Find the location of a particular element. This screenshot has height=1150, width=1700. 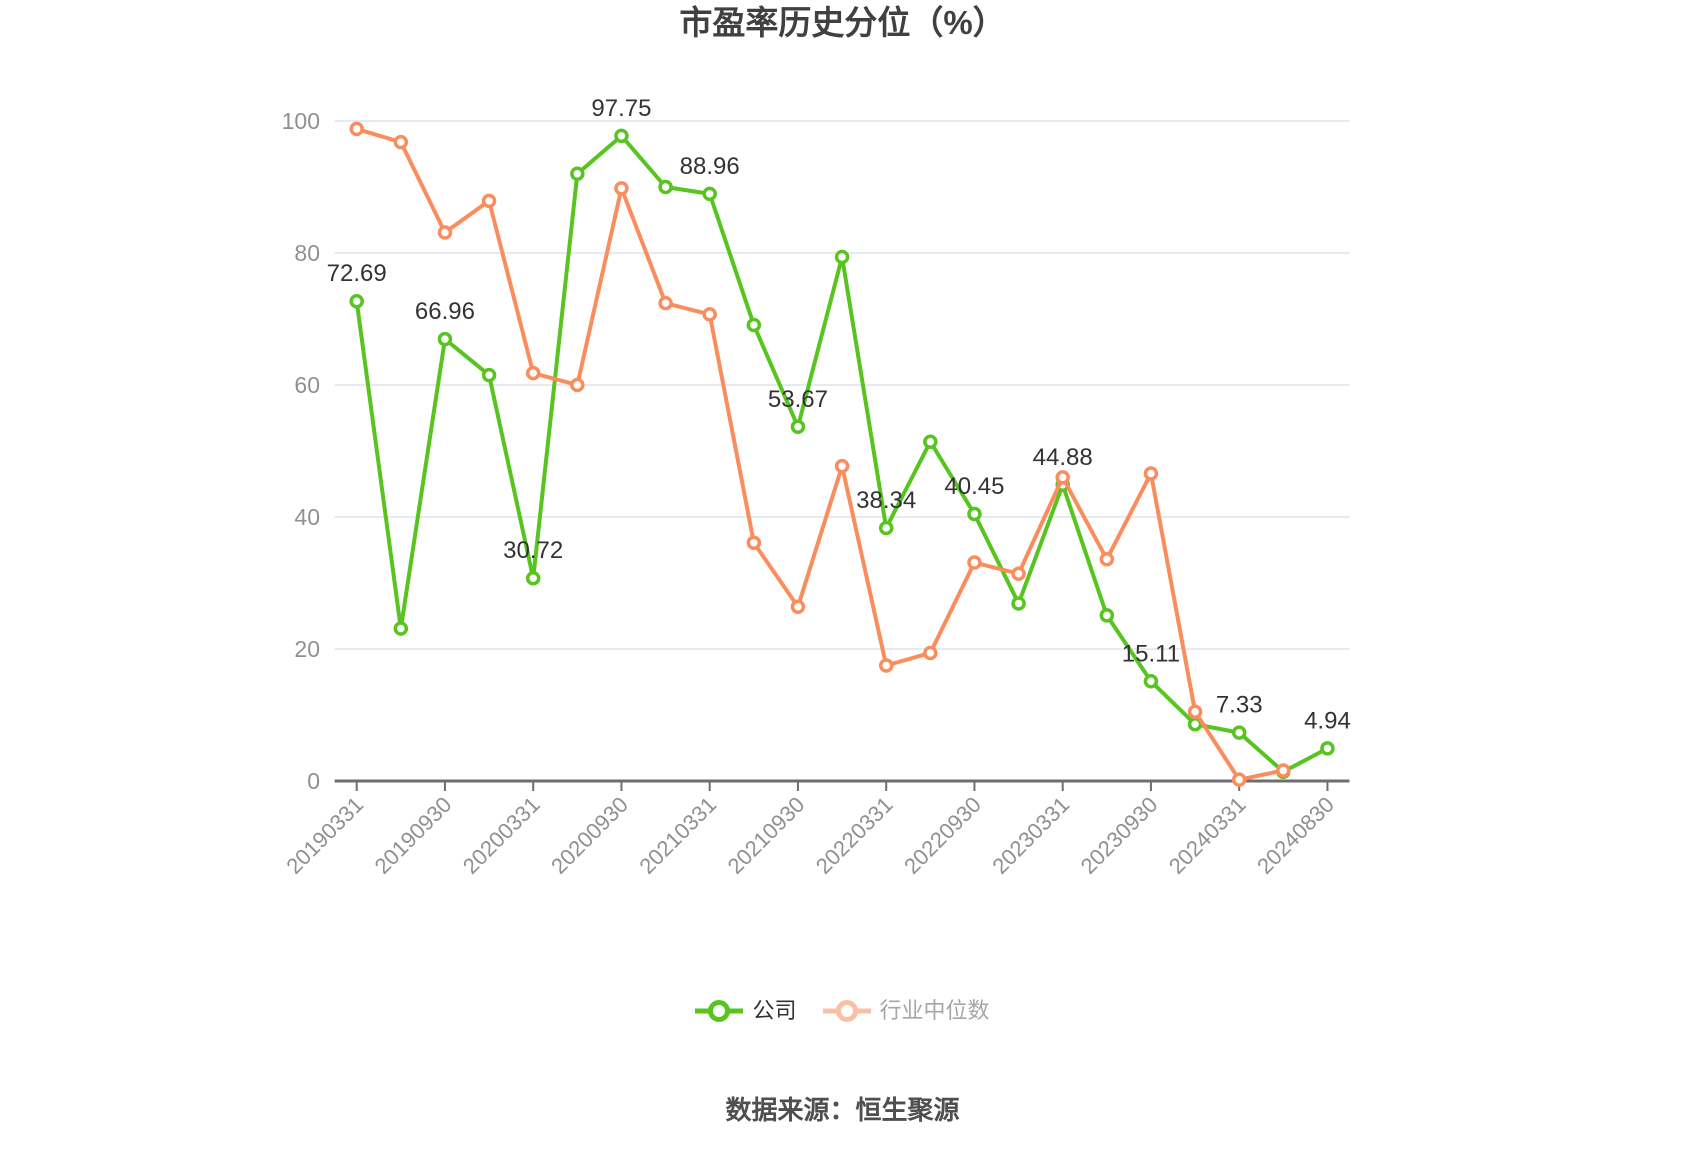

y-axis-label: 60 is located at coordinates (307, 385).